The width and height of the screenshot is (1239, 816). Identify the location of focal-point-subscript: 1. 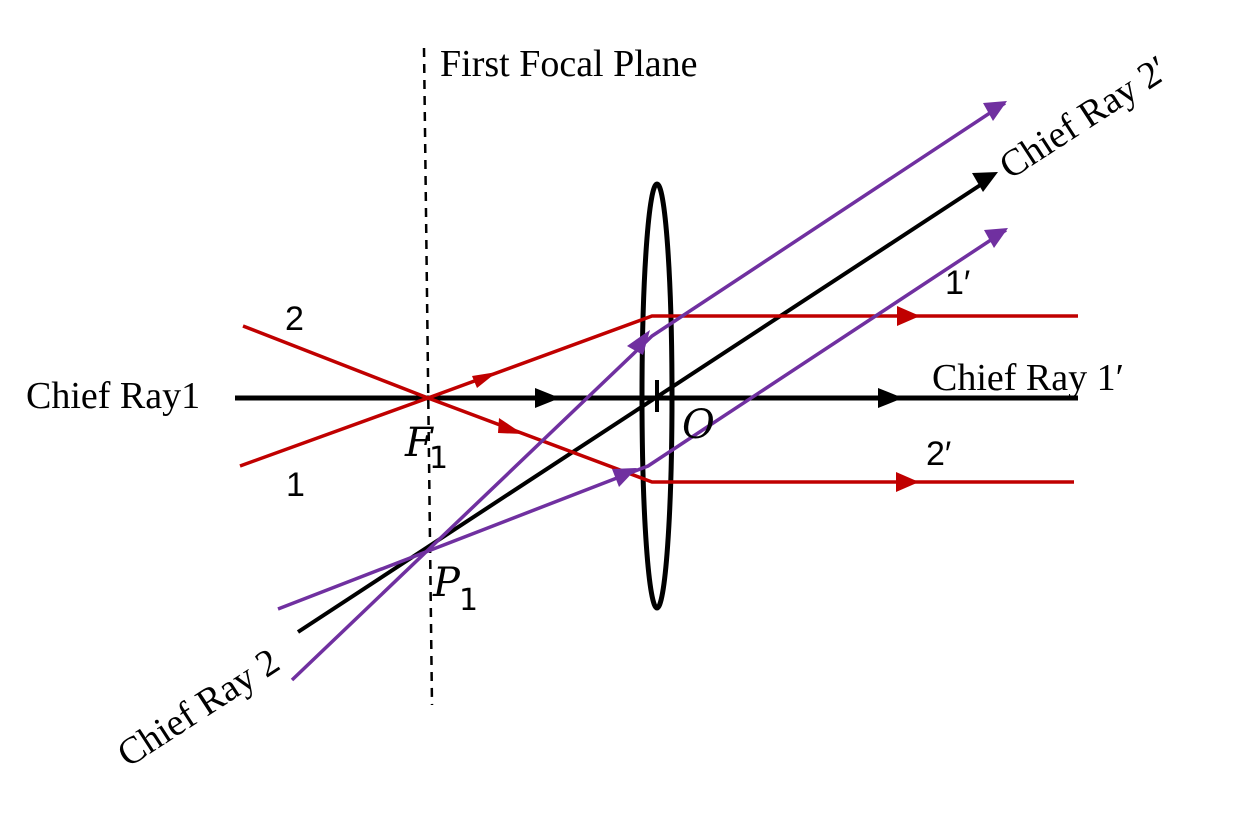
(438, 458).